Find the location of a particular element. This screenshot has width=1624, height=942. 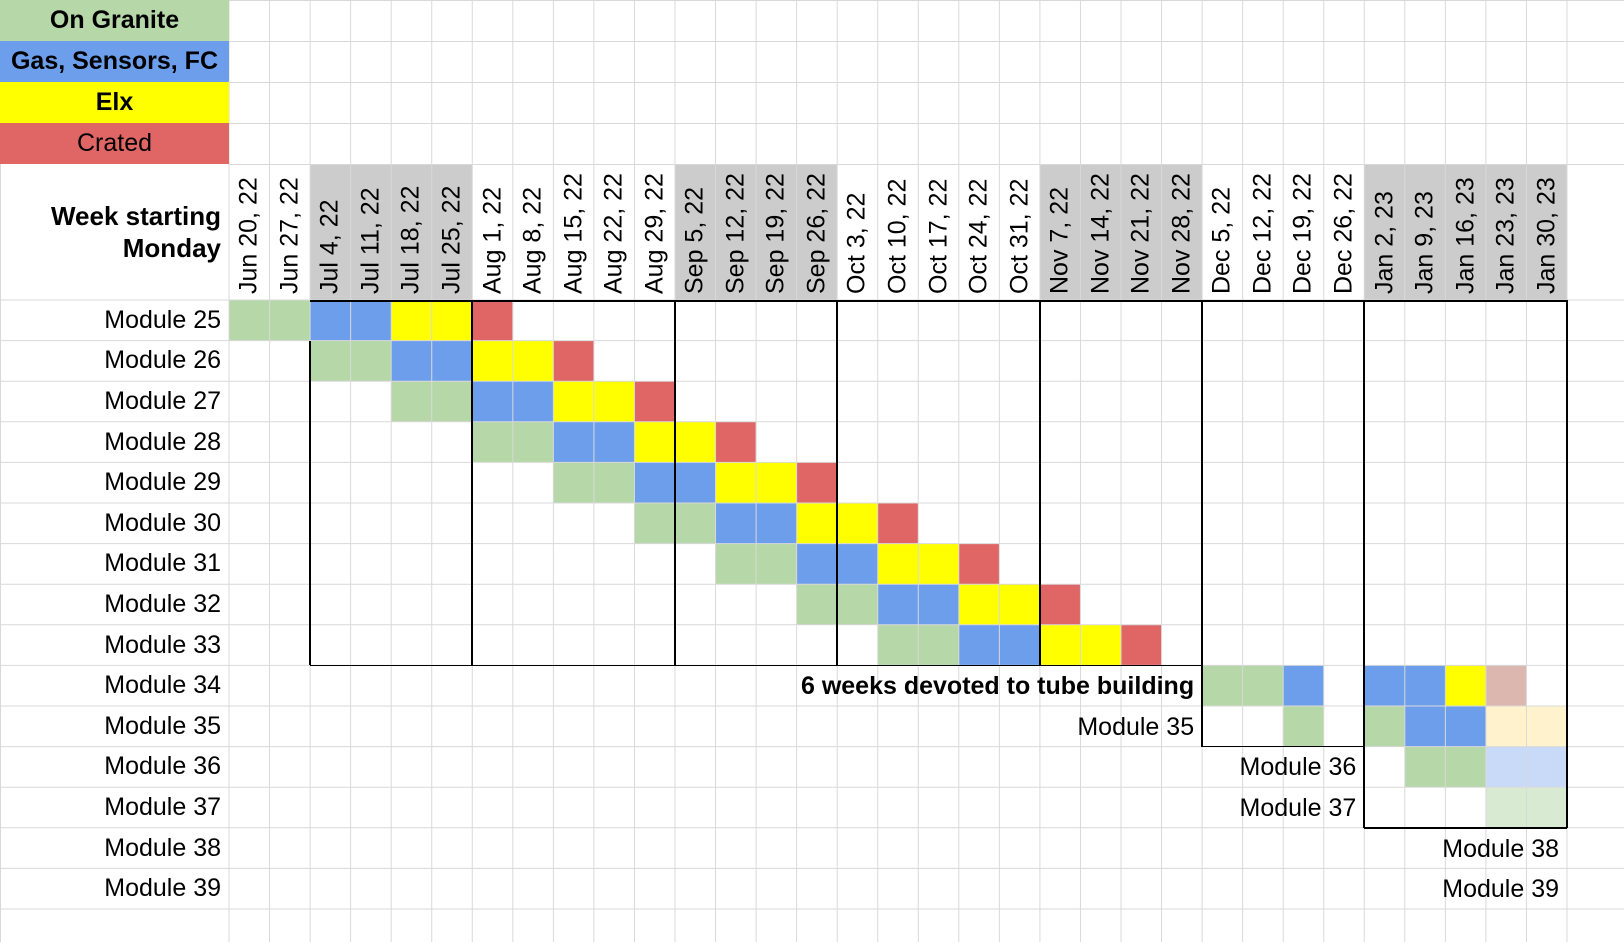

week-column-header: Nov 21, 22 is located at coordinates (1140, 233).